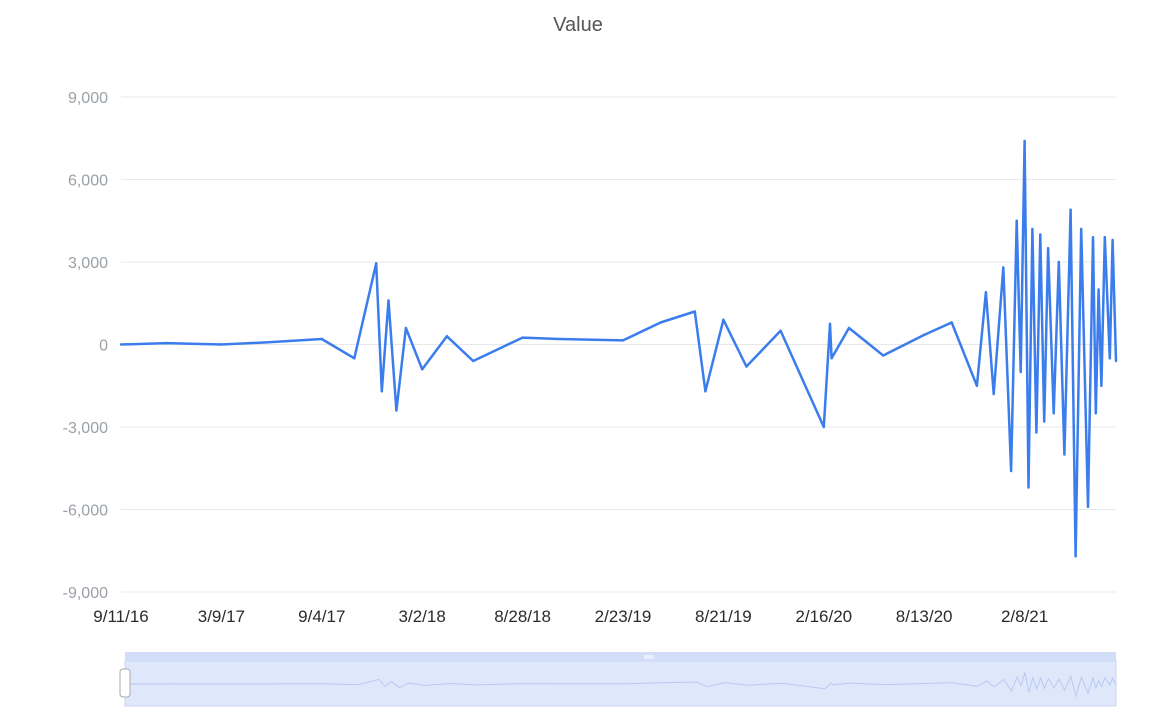  Describe the element at coordinates (422, 616) in the screenshot. I see `x-tick-label: 3/2/18` at that location.